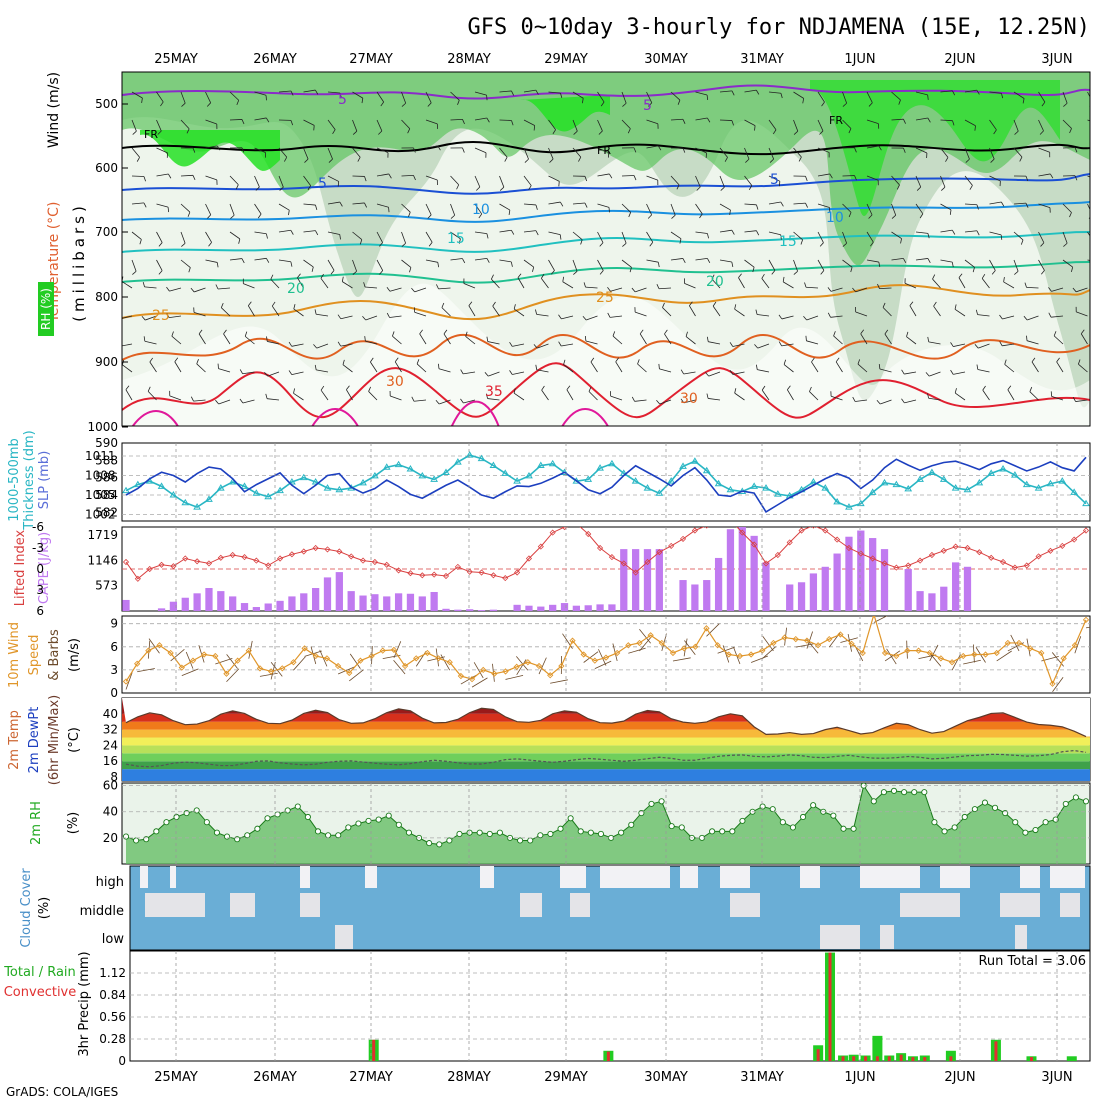  Describe the element at coordinates (859, 1077) in the screenshot. I see `date-tick-label: 1JUN` at that location.